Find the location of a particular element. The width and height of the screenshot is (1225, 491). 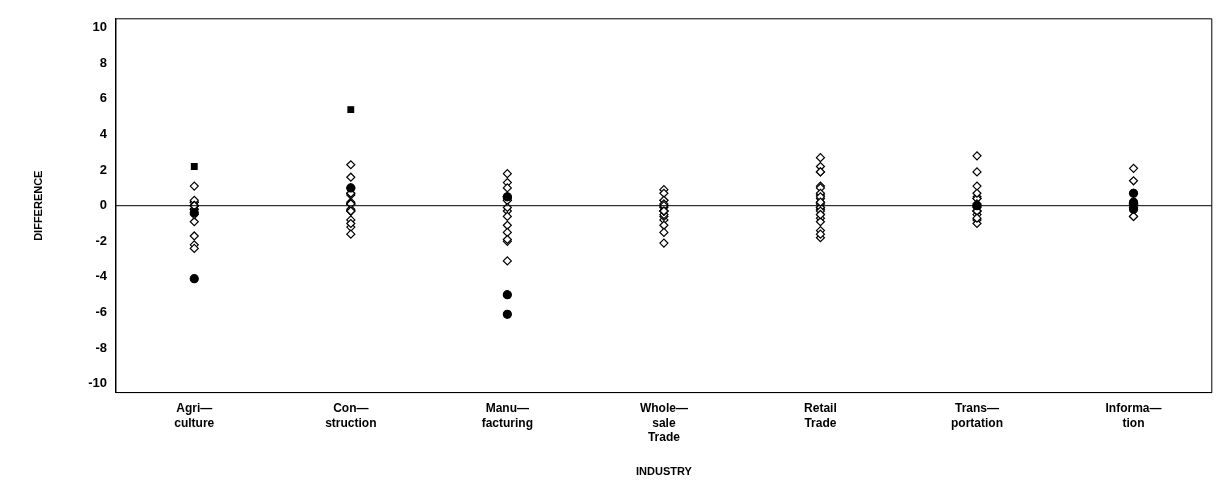

x-tick-label: Con— struction is located at coordinates (351, 415).